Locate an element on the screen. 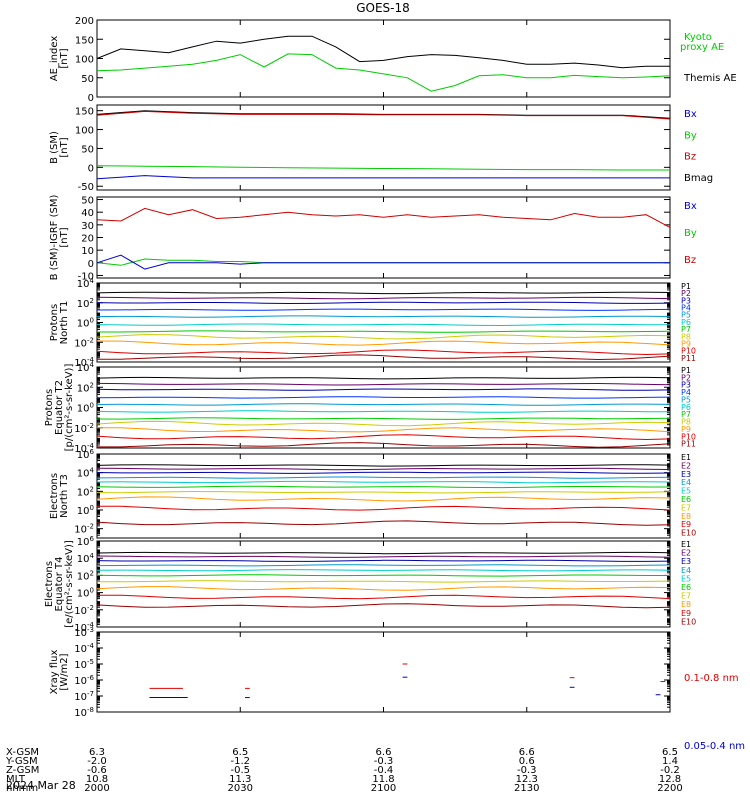 This screenshot has height=800, width=750. y-tick-label: 10-6 is located at coordinates (84, 680).